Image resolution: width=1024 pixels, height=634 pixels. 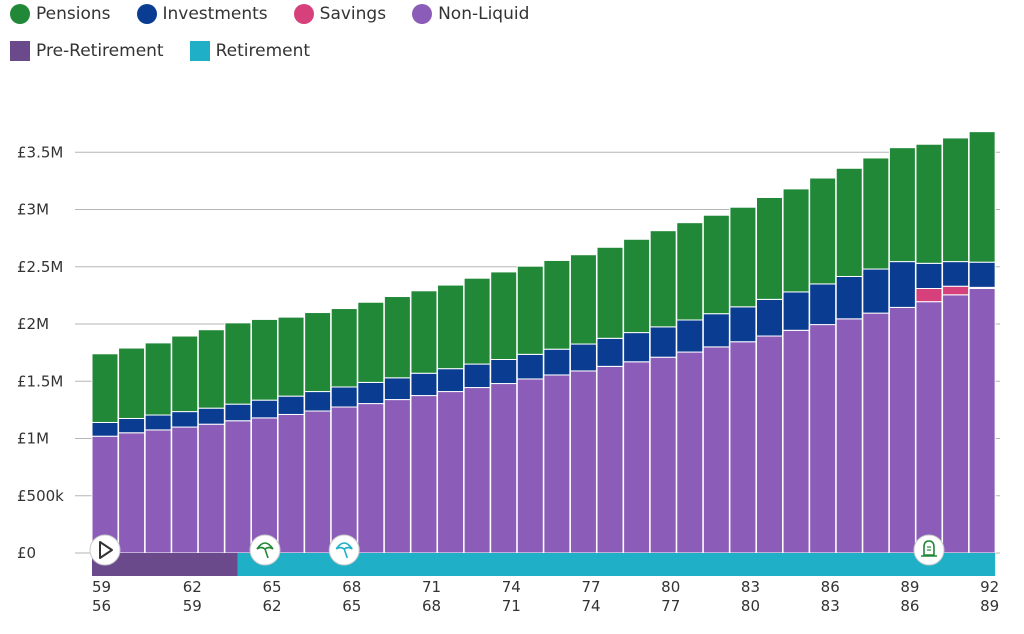 What do you see at coordinates (929, 550) in the screenshot?
I see `gravestone-icon` at bounding box center [929, 550].